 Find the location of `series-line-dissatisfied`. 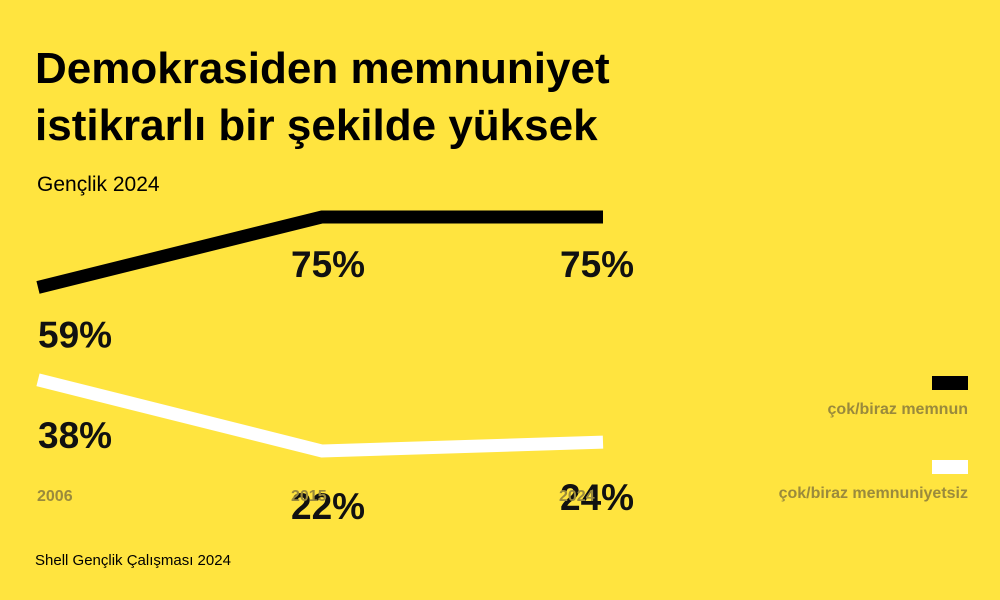

series-line-dissatisfied is located at coordinates (320, 415).